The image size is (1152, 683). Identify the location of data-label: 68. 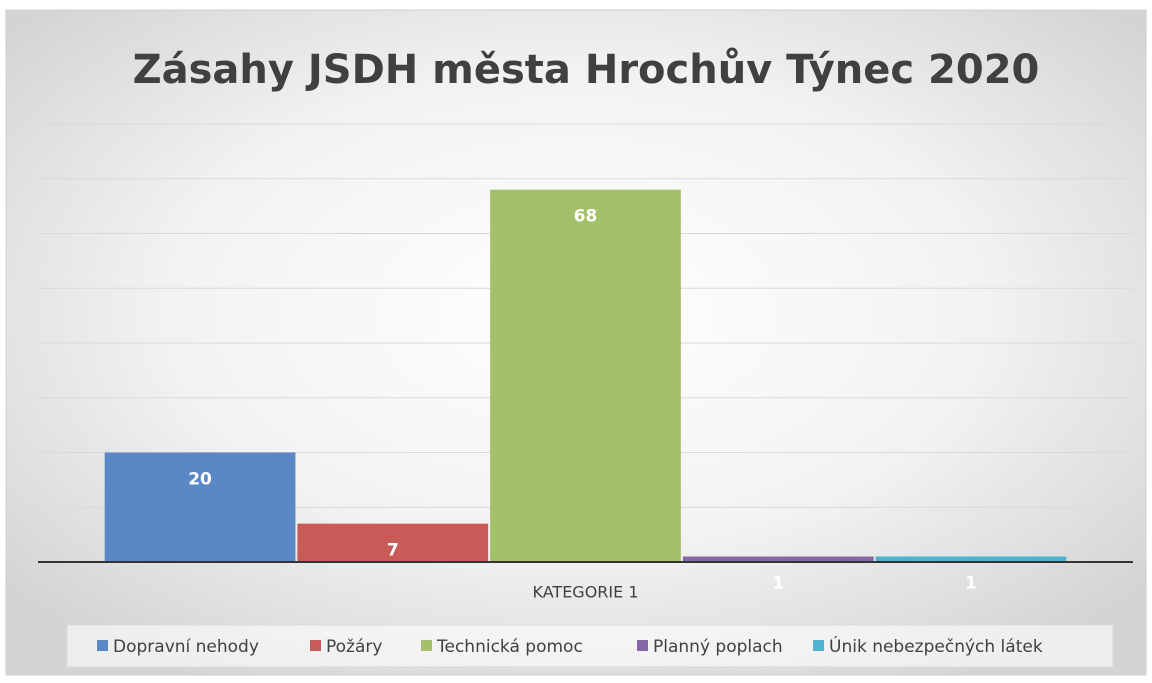
(586, 217).